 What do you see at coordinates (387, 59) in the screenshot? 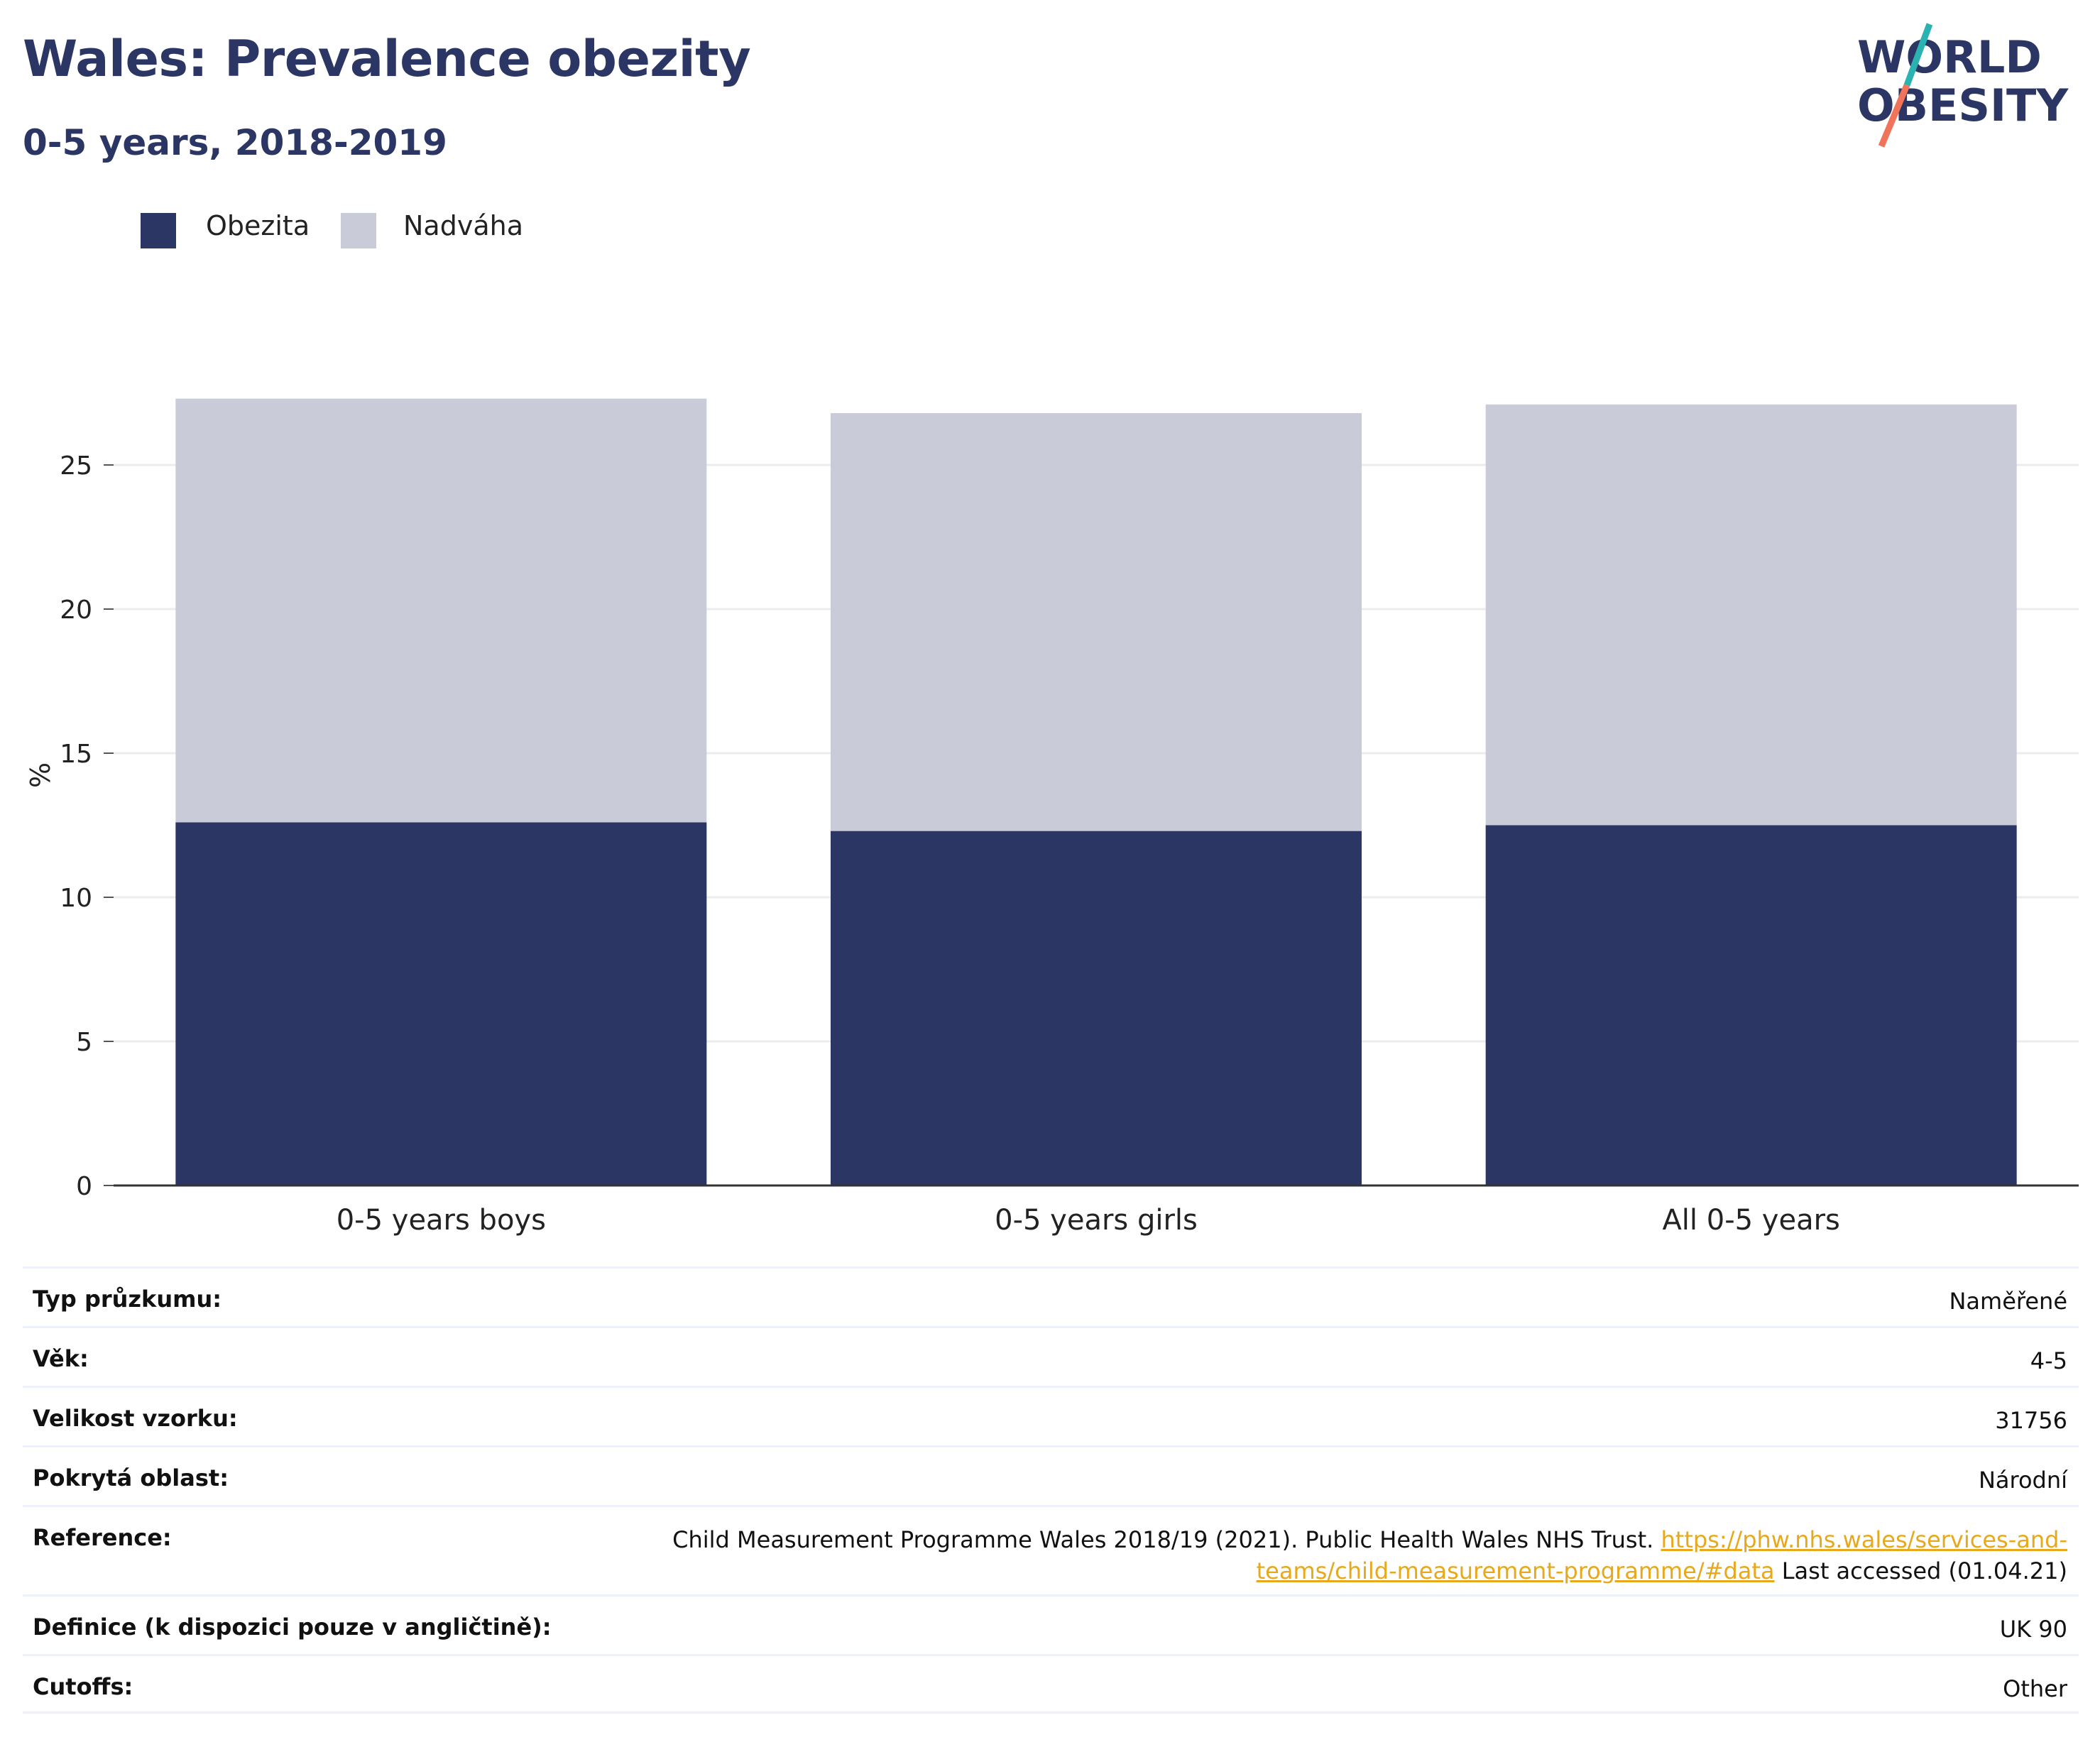
I see `page-title: Wales: Prevalence obezity` at bounding box center [387, 59].